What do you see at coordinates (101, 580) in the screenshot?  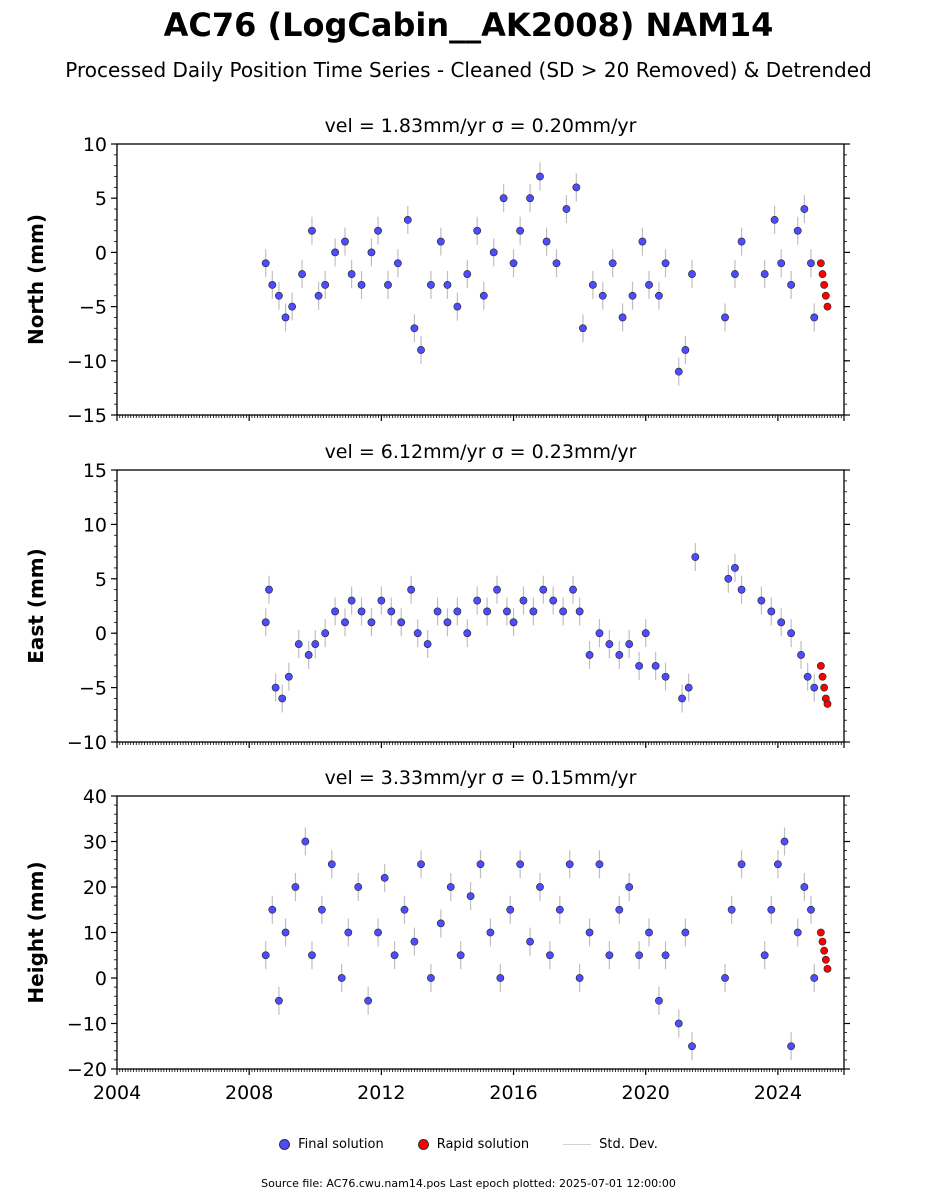 I see `y-tick-label: 5` at bounding box center [101, 580].